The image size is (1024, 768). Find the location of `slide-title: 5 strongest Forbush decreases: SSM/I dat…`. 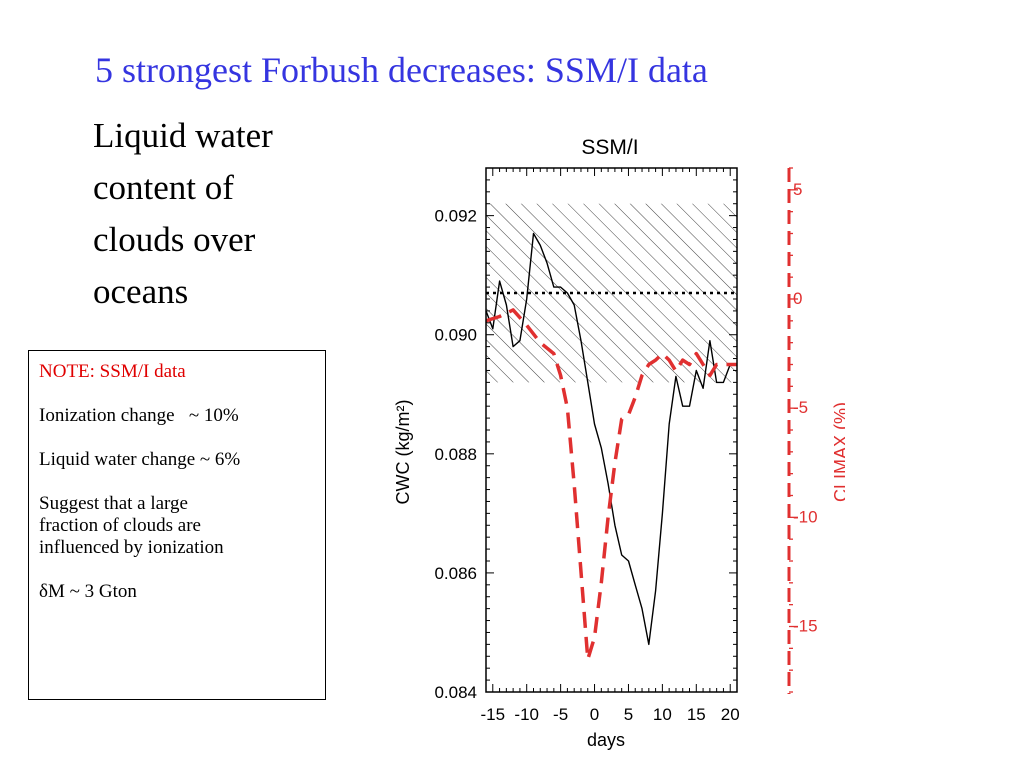

slide-title: 5 strongest Forbush decreases: SSM/I dat… is located at coordinates (401, 70).